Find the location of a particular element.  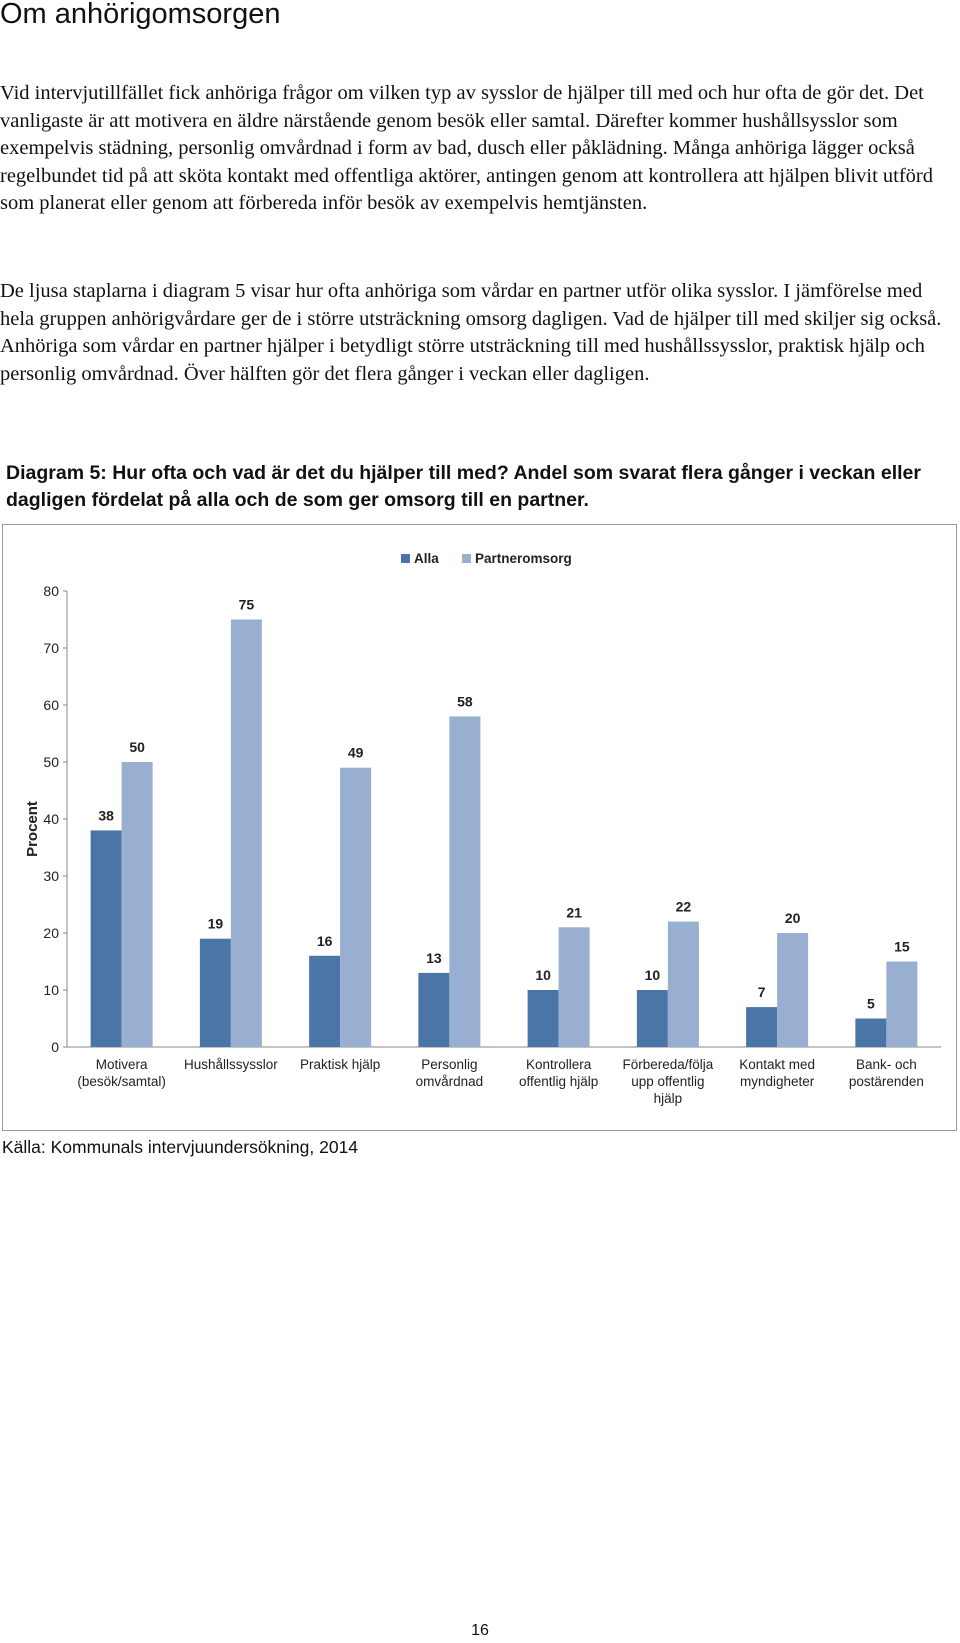

x-tick-label: hjälp is located at coordinates (668, 1098).